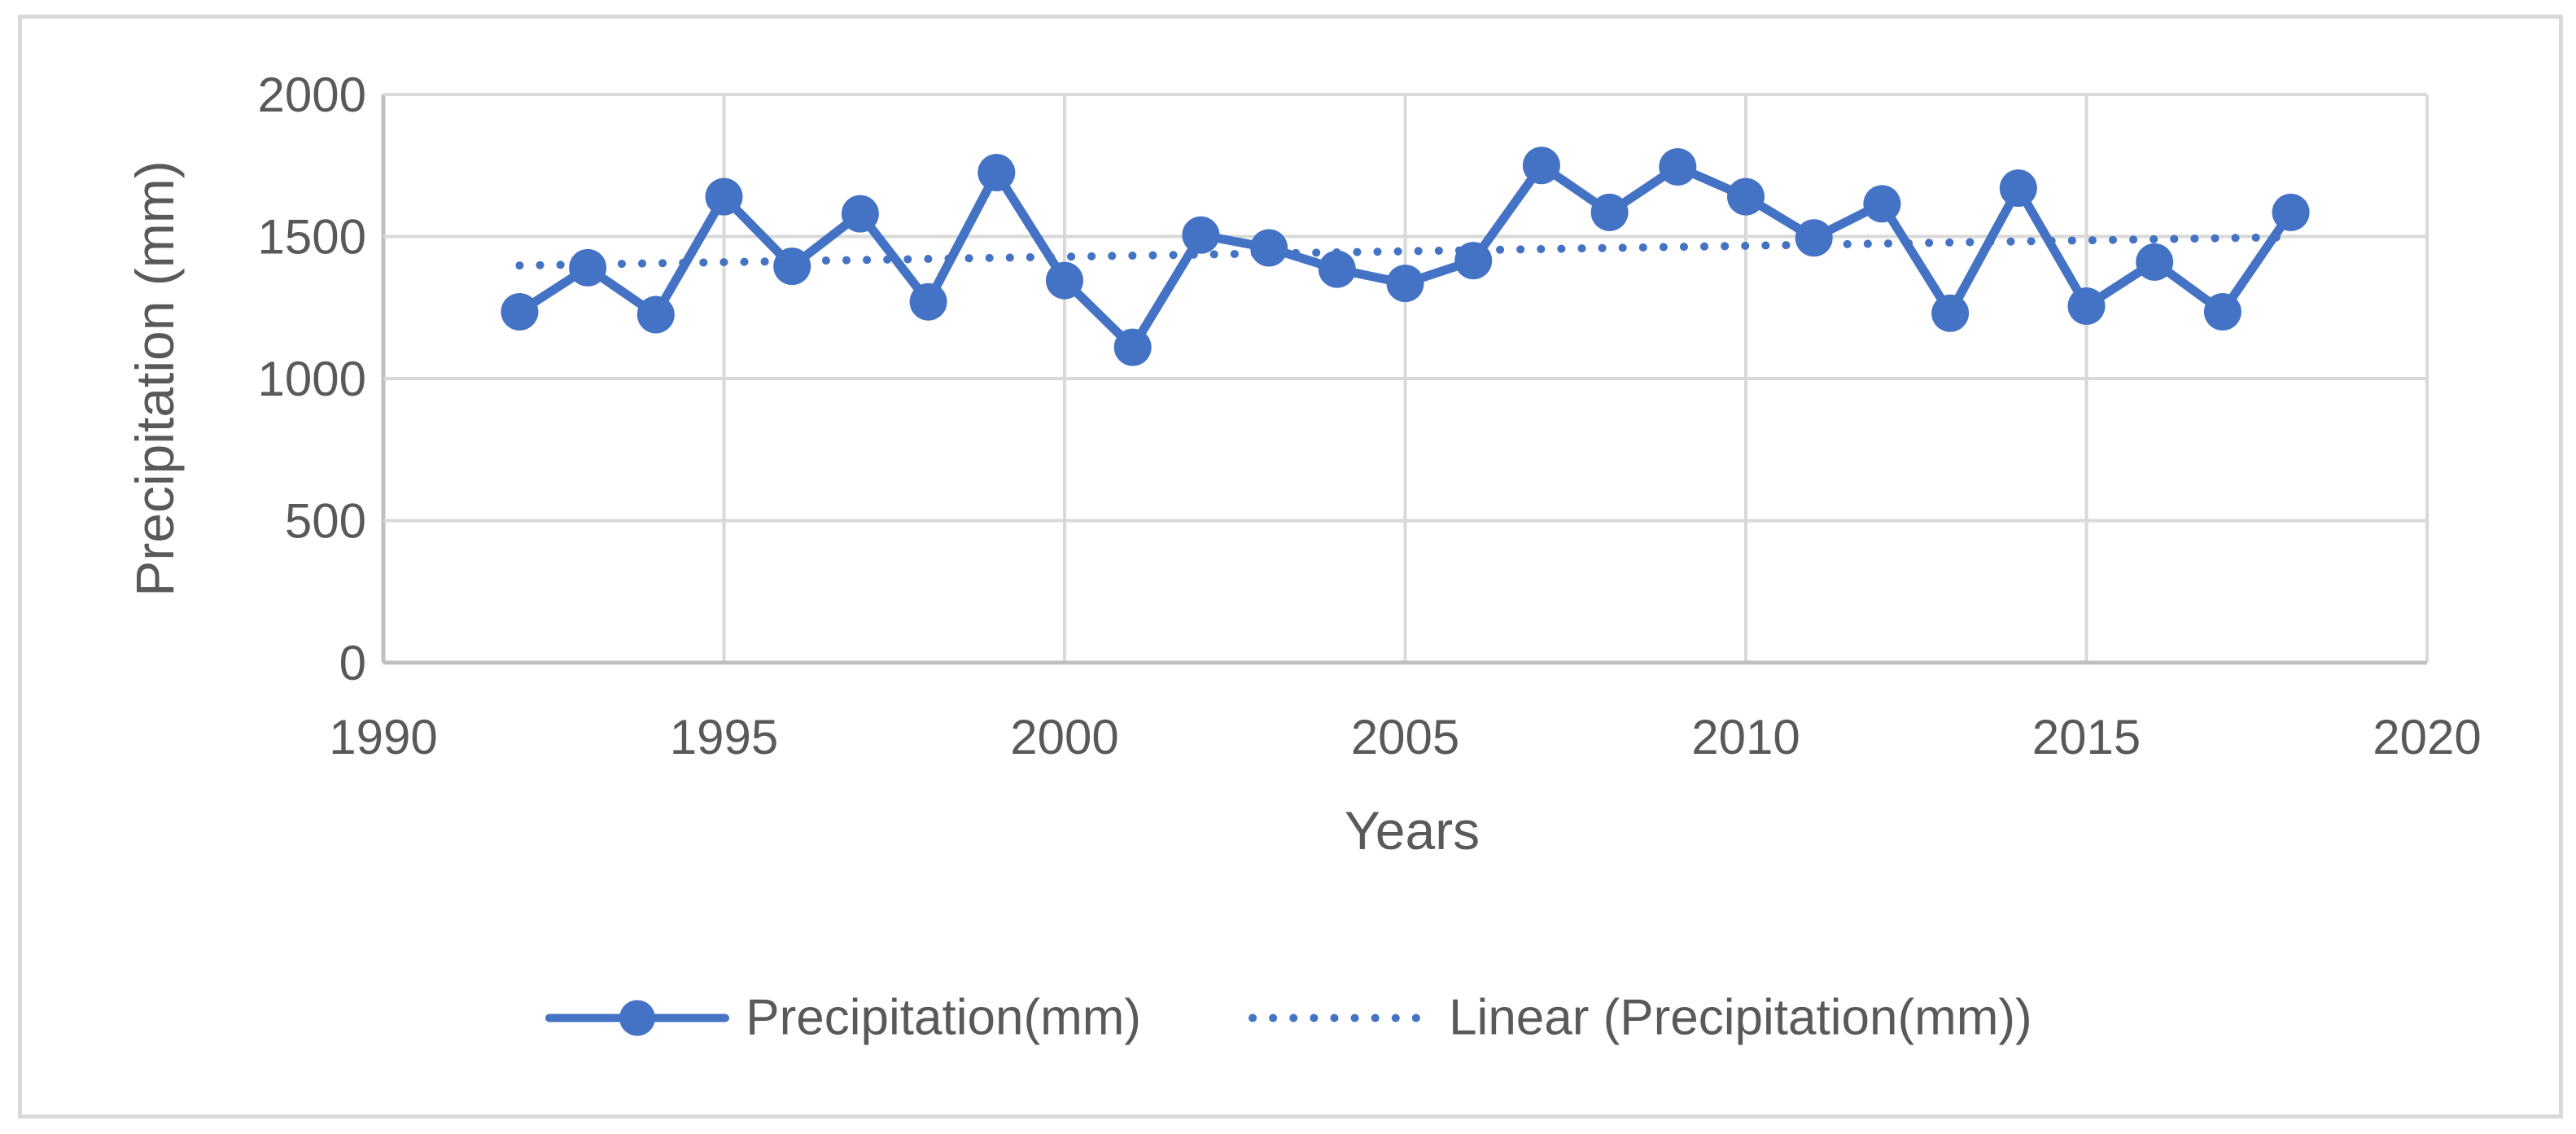 The height and width of the screenshot is (1134, 2576). What do you see at coordinates (1341, 1018) in the screenshot?
I see `legend-dotted-line-sample` at bounding box center [1341, 1018].